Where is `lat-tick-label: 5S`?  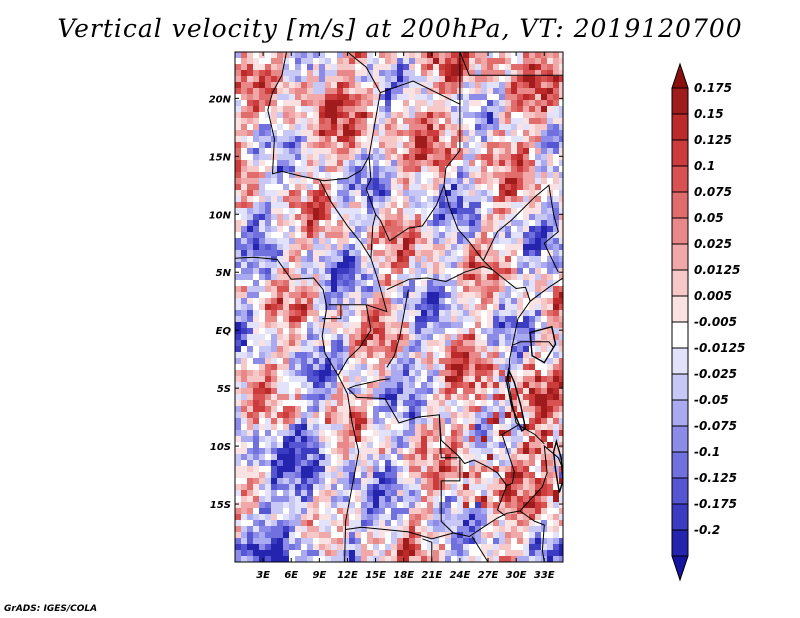 lat-tick-label: 5S is located at coordinates (224, 389).